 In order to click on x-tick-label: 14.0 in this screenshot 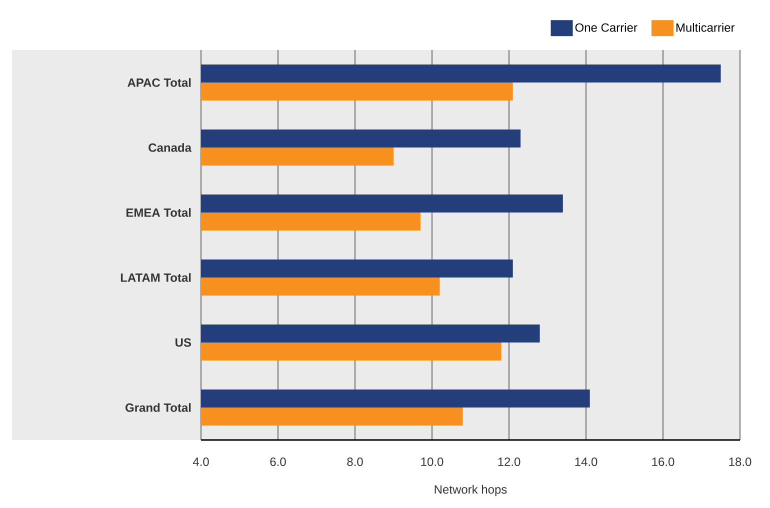, I will do `click(586, 462)`.